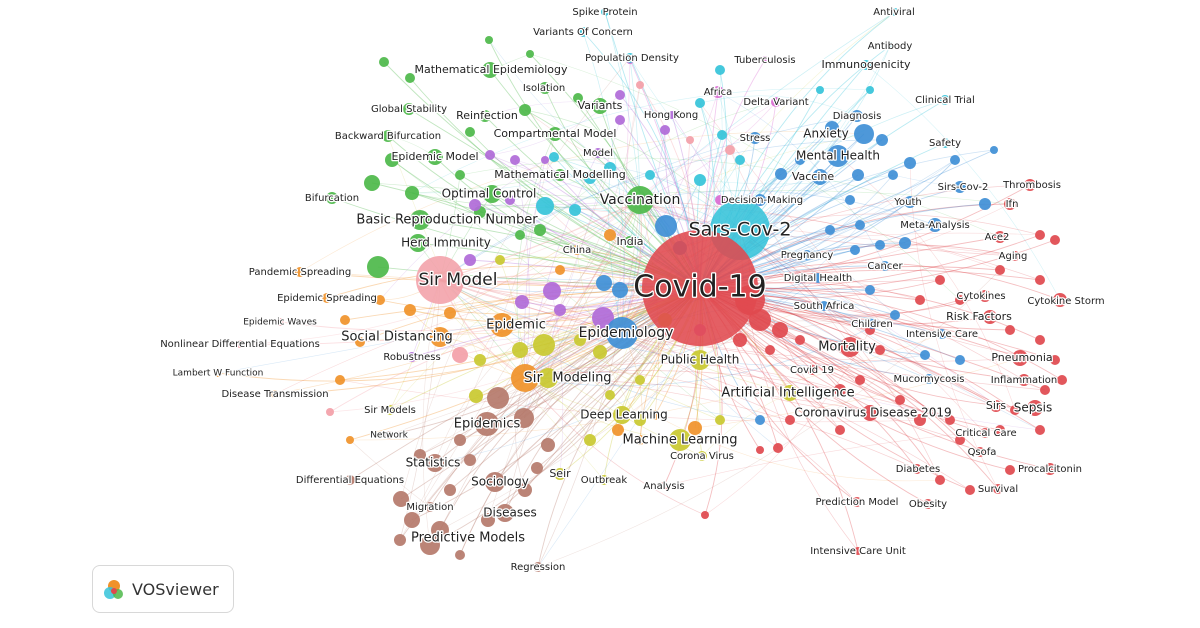  I want to click on term-label: Epidemic Model, so click(435, 157).